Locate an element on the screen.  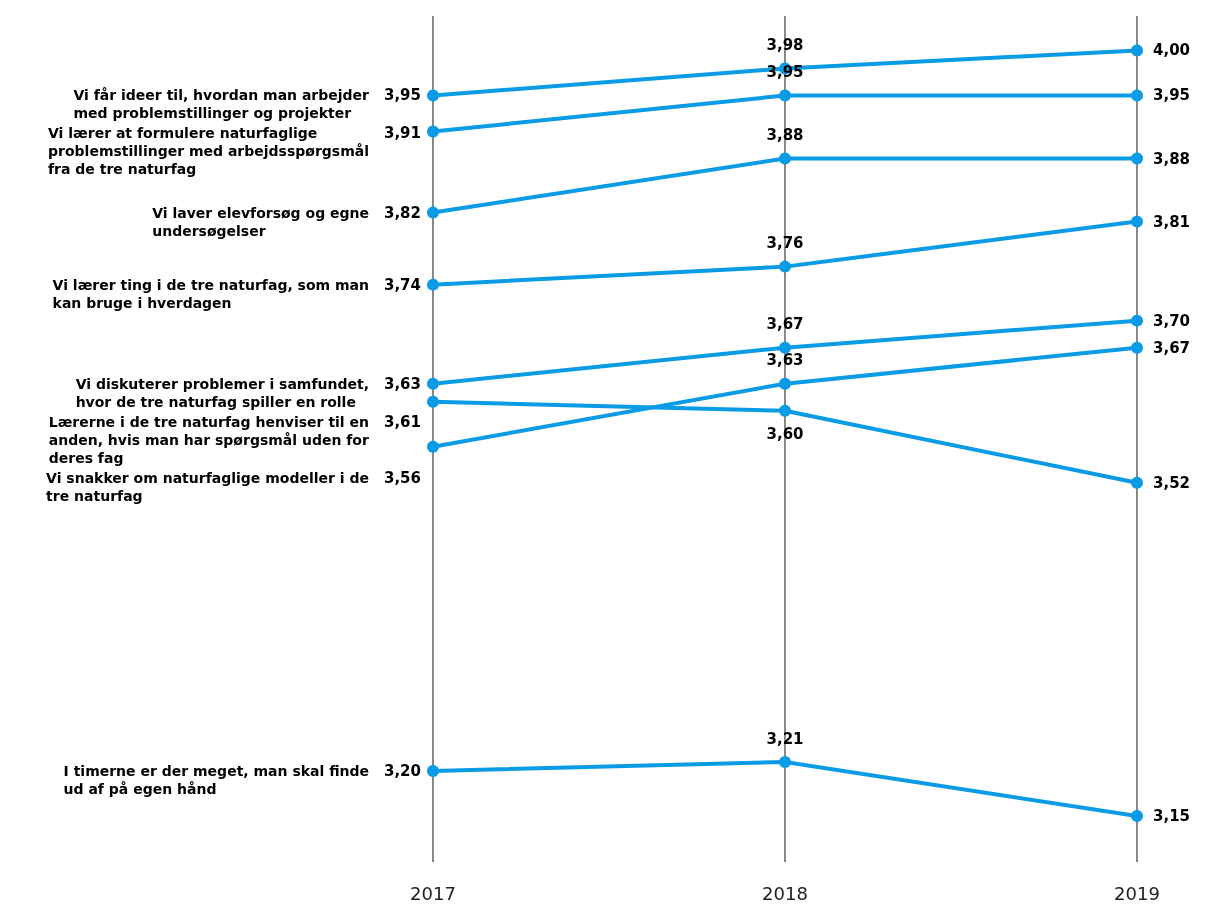
data-label: 3,70 is located at coordinates (1172, 320).